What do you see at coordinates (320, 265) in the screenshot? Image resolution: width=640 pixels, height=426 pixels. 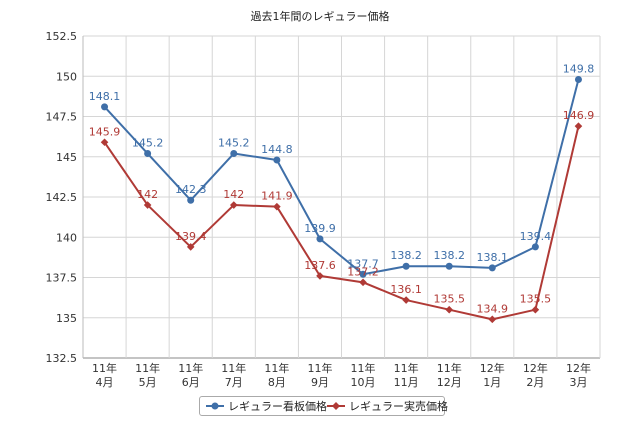 I see `data-label: 137.6` at bounding box center [320, 265].